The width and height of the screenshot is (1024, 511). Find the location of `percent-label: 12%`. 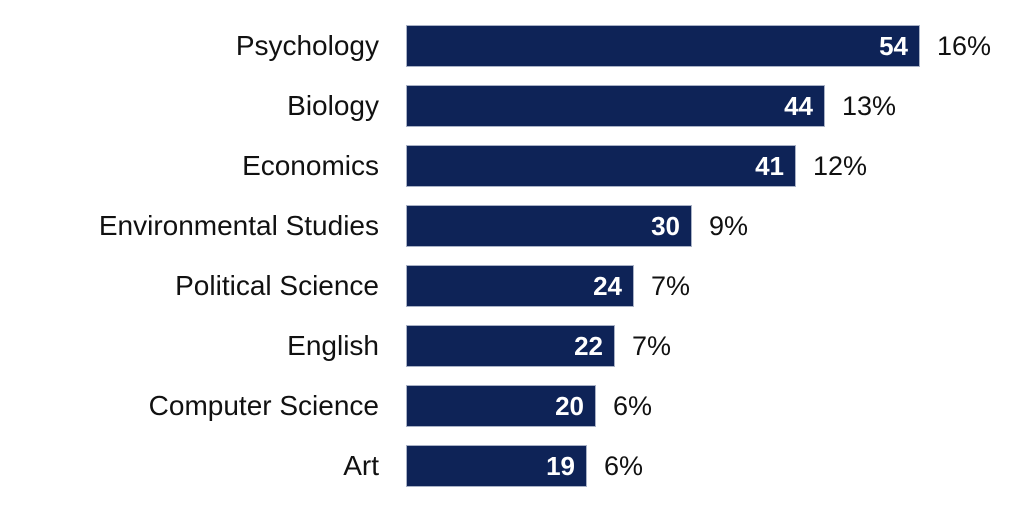

percent-label: 12% is located at coordinates (840, 165).